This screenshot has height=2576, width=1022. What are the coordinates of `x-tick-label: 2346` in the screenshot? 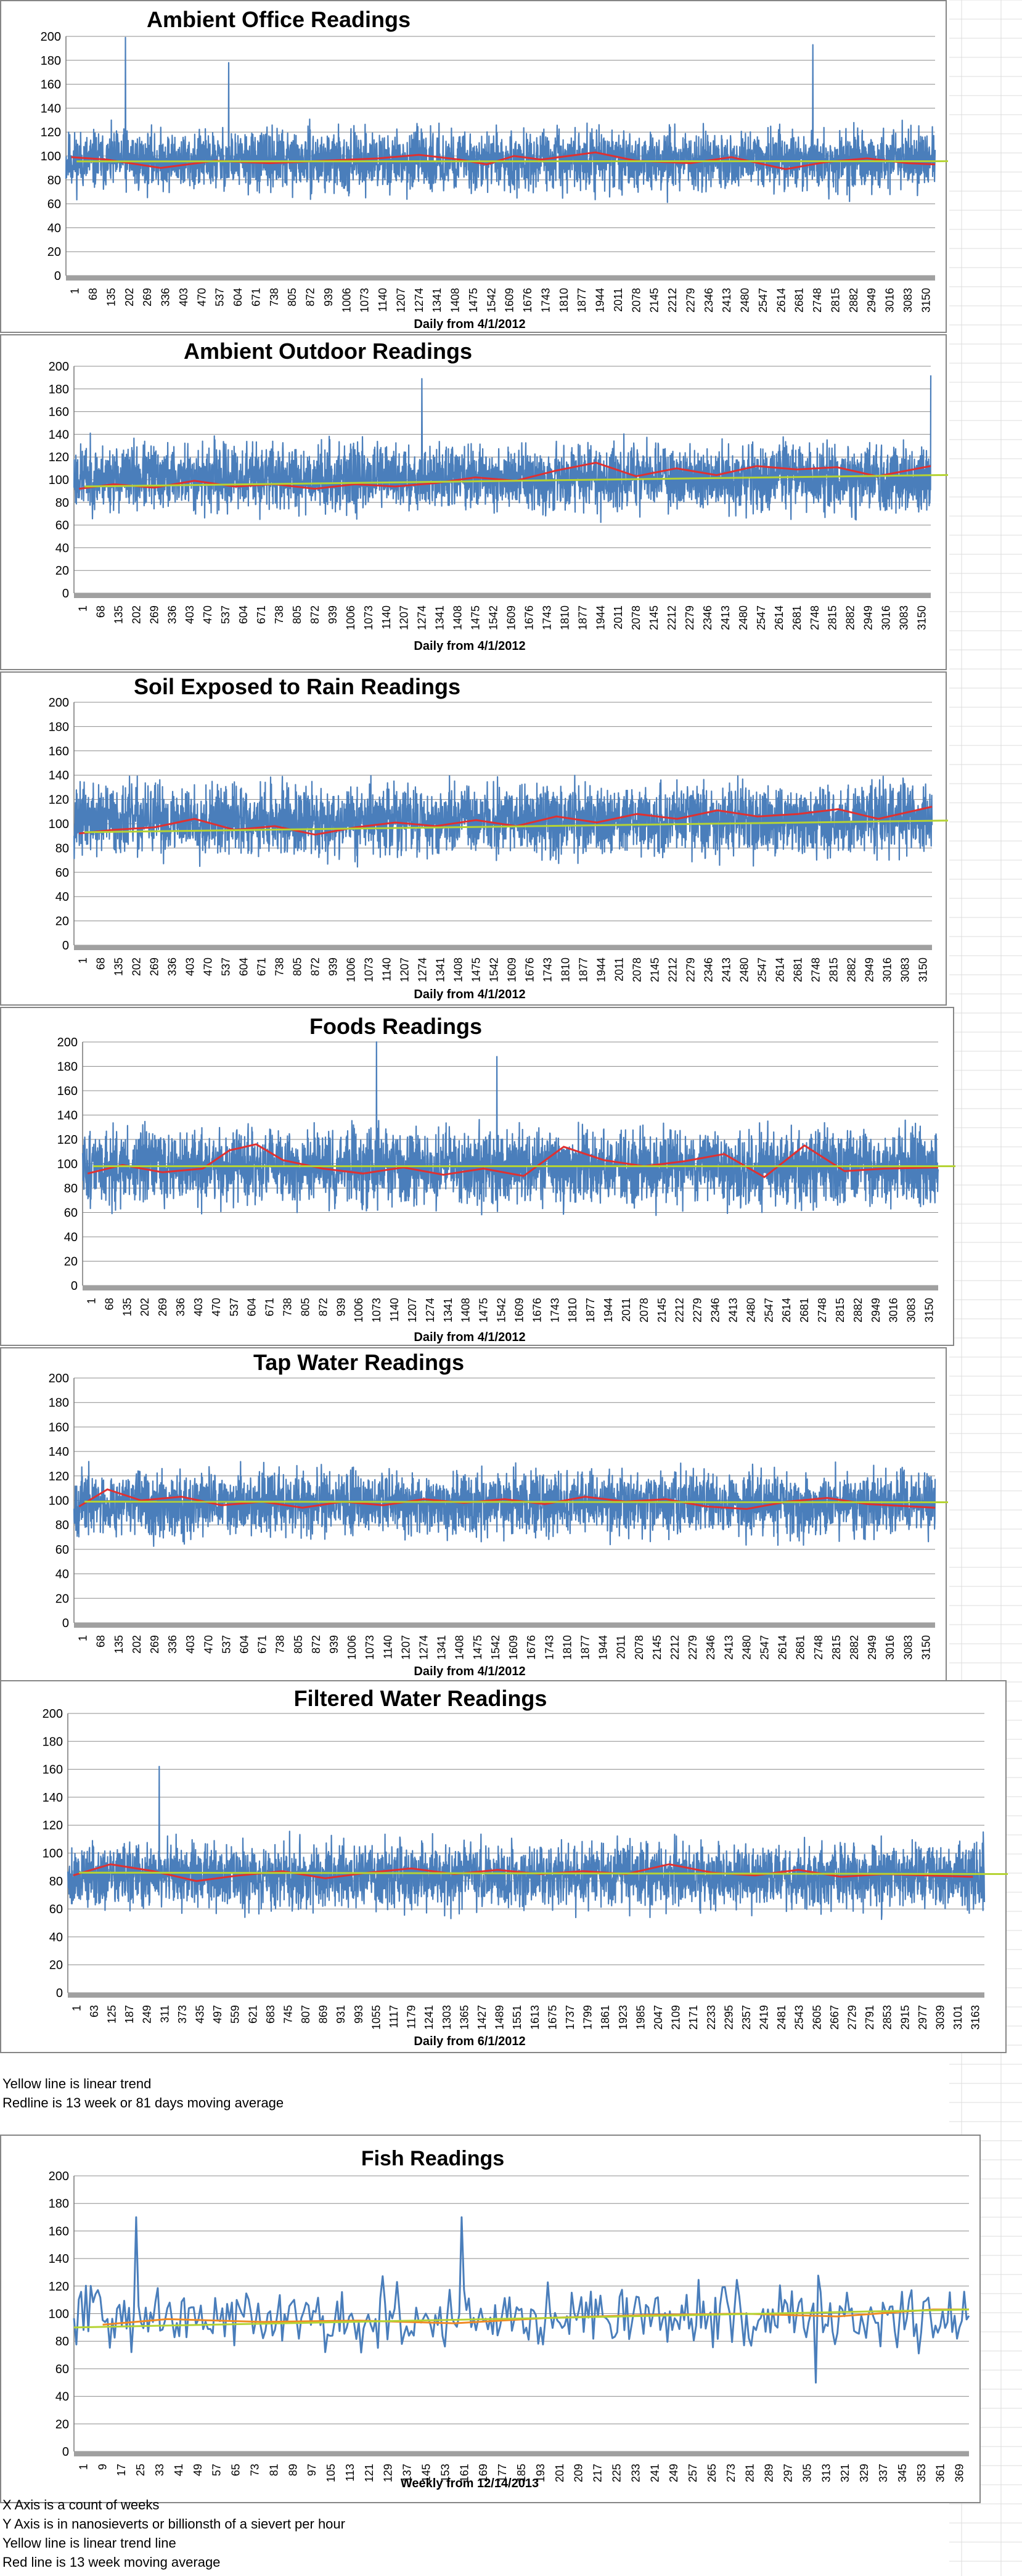 It's located at (711, 1647).